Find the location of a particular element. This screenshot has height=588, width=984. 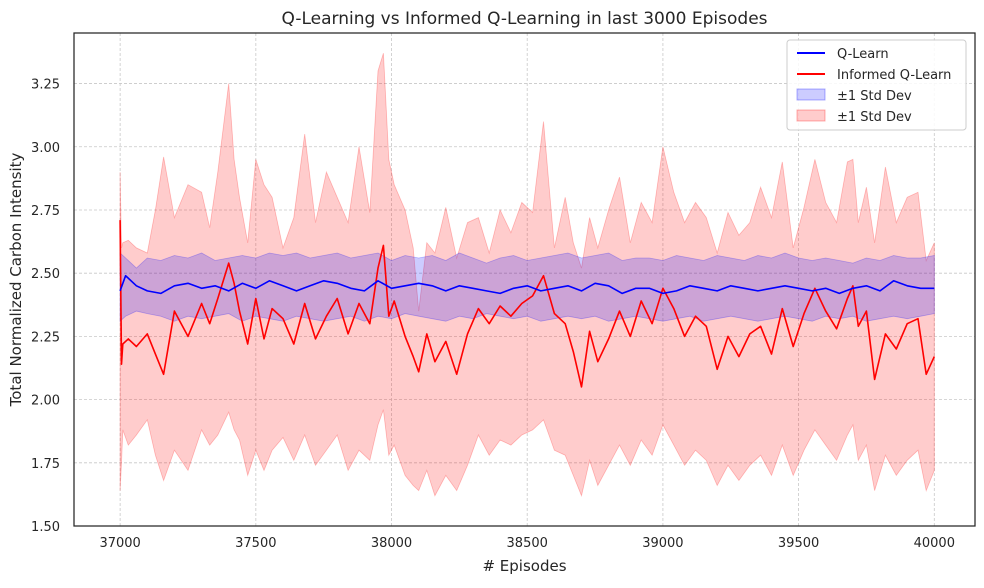

y-tick-label: 3.25 is located at coordinates (45, 85).